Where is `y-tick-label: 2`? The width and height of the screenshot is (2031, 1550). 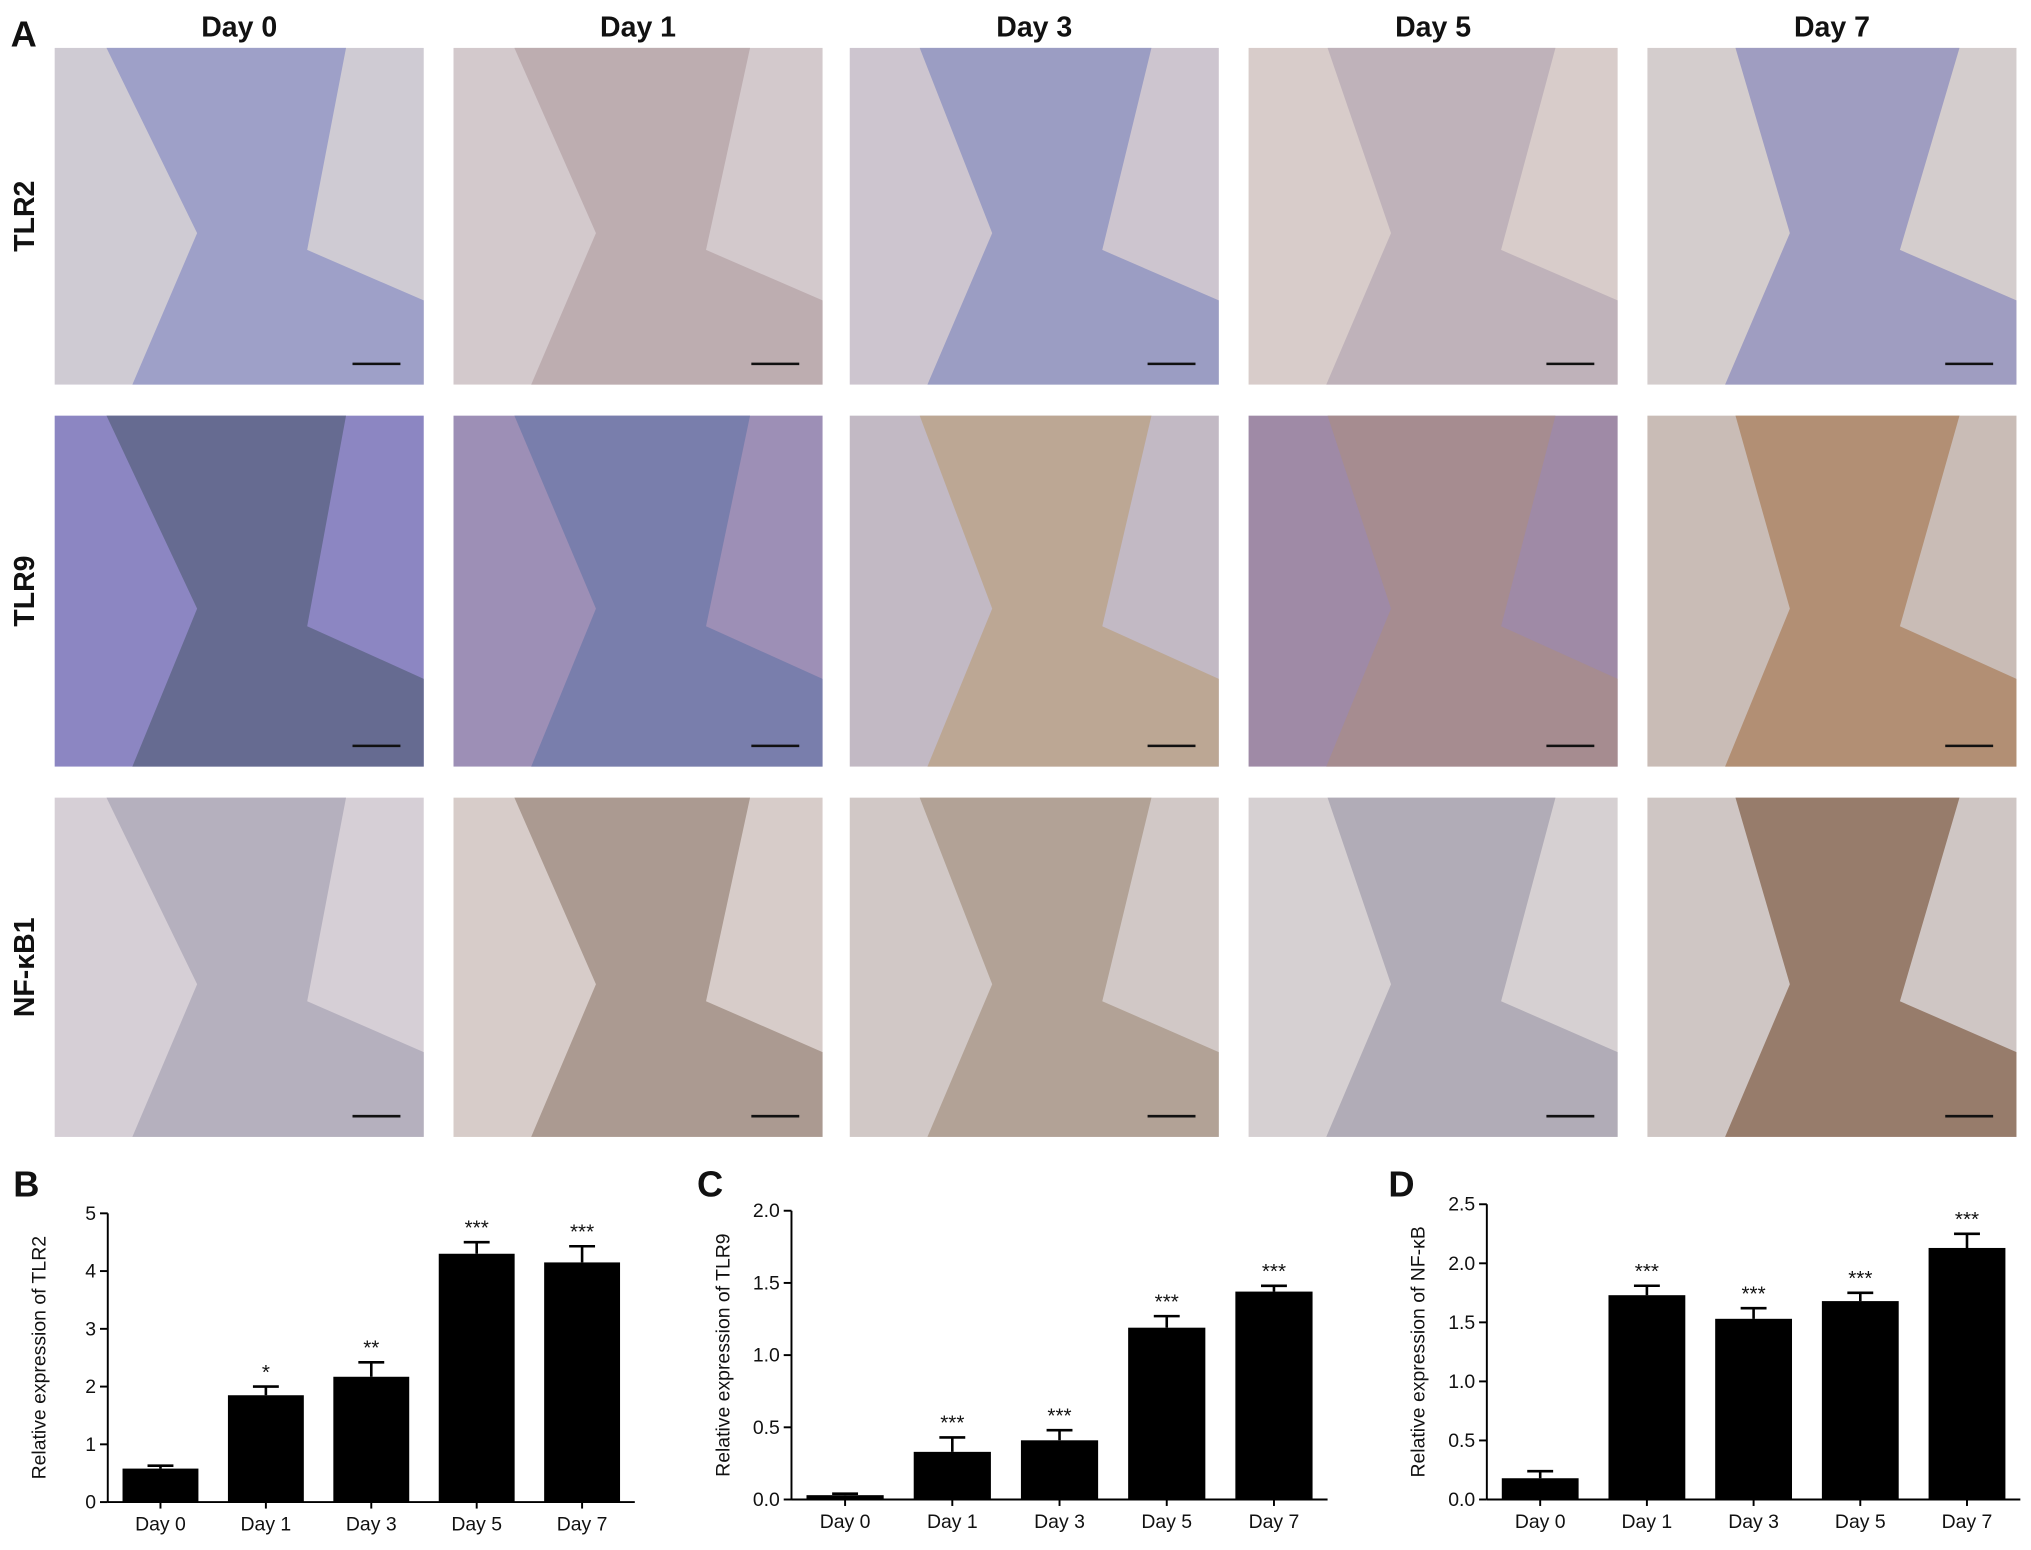 y-tick-label: 2 is located at coordinates (90, 1387).